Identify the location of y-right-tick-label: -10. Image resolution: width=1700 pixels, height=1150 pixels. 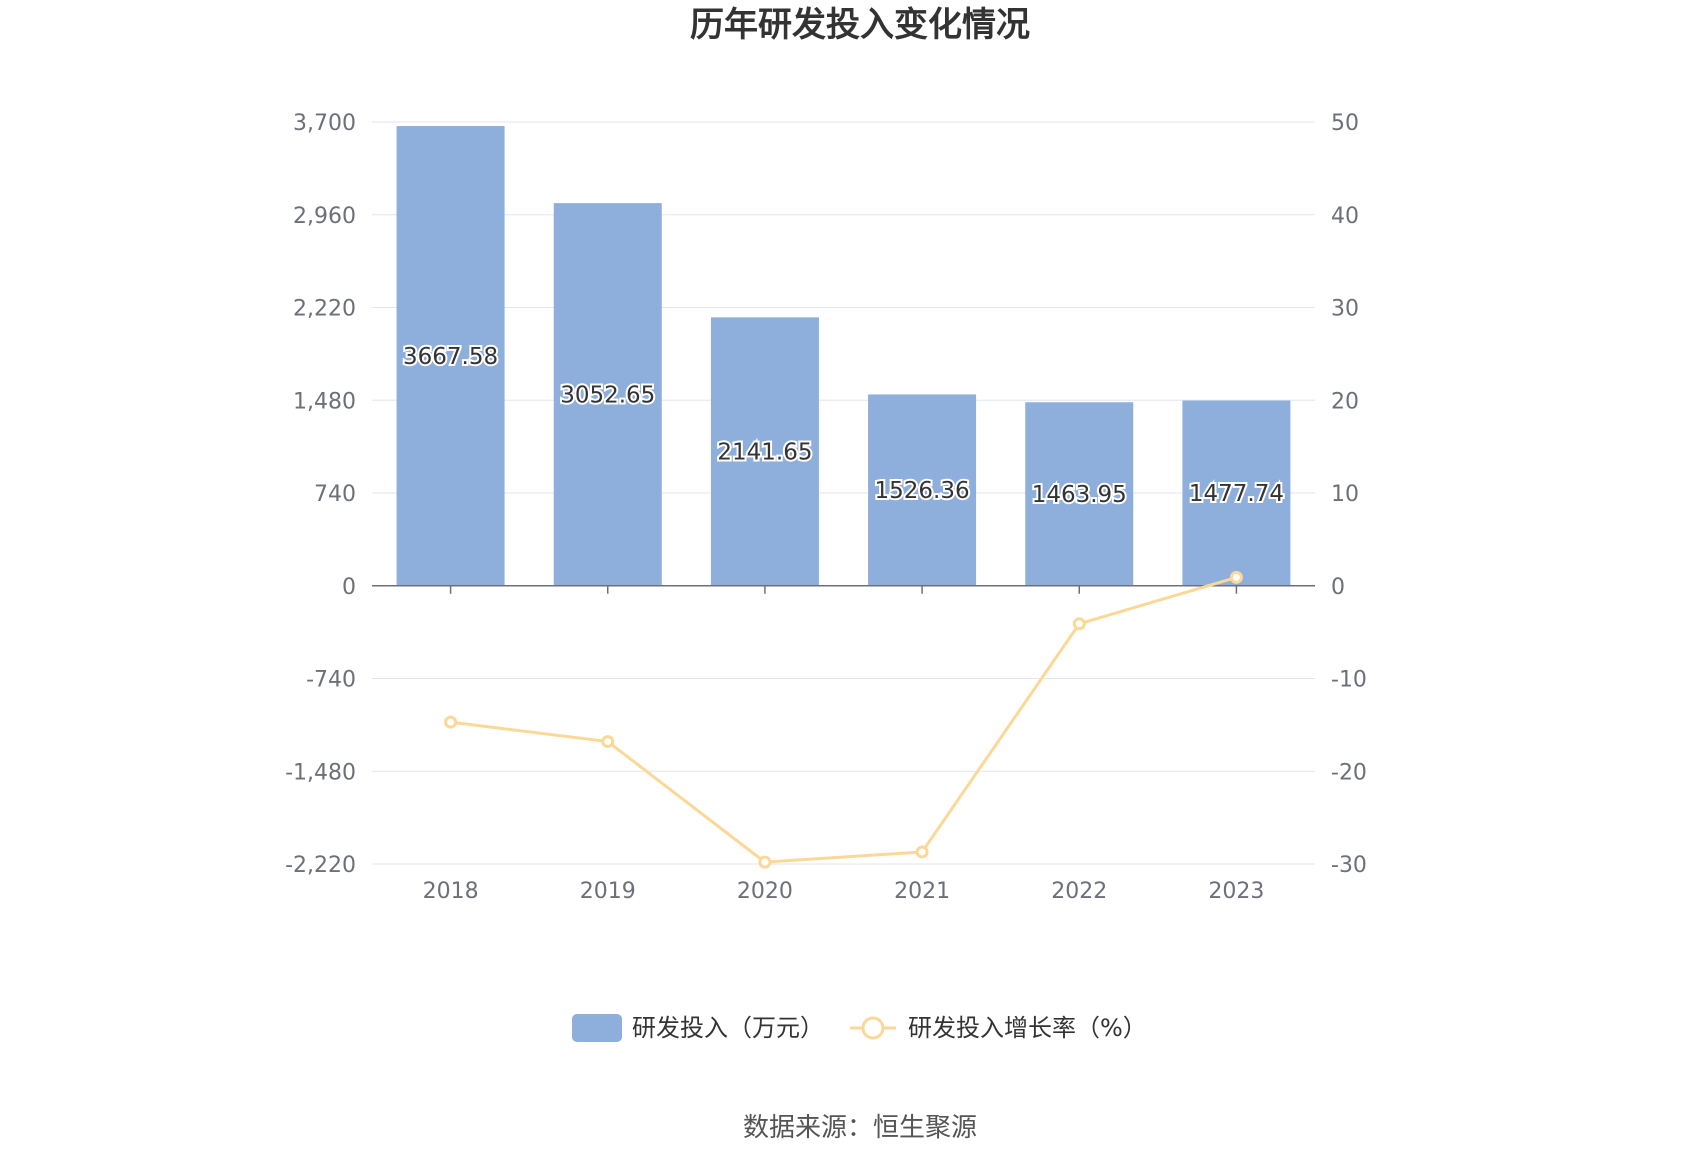
(1349, 680).